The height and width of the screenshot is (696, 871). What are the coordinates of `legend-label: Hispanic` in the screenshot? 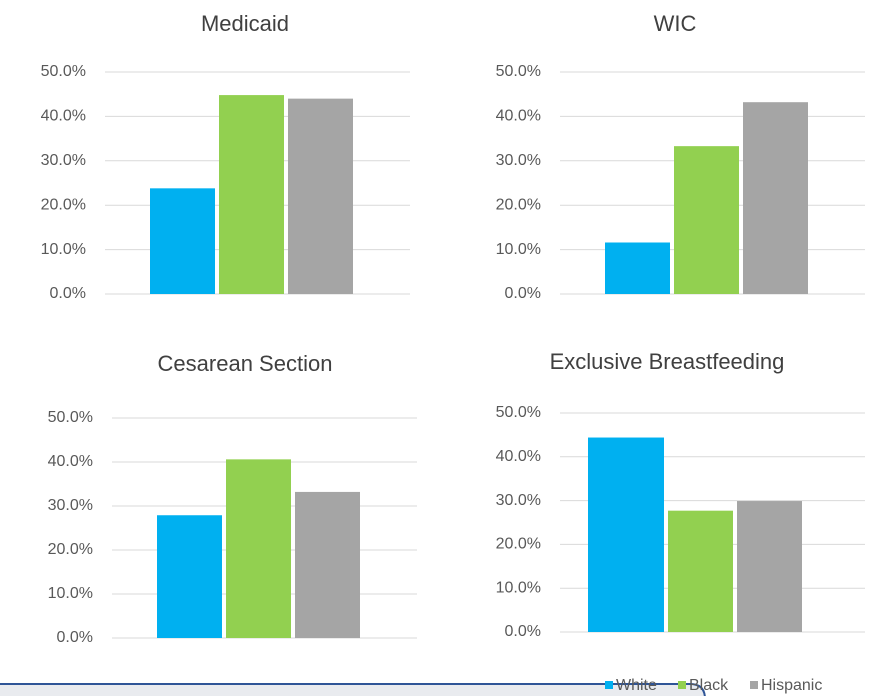 It's located at (791, 685).